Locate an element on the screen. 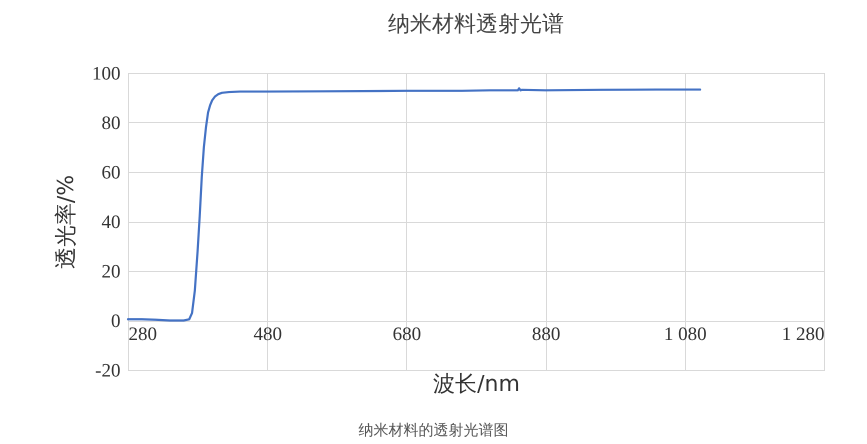 The width and height of the screenshot is (867, 444). x-tick-label: 280 is located at coordinates (142, 334).